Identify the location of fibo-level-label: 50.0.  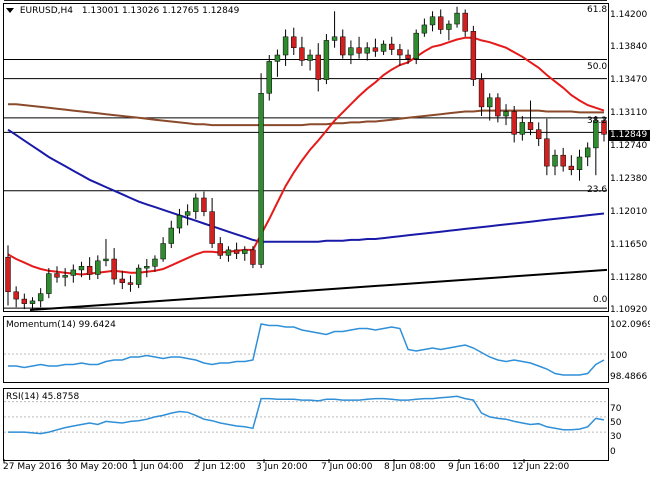
(597, 67).